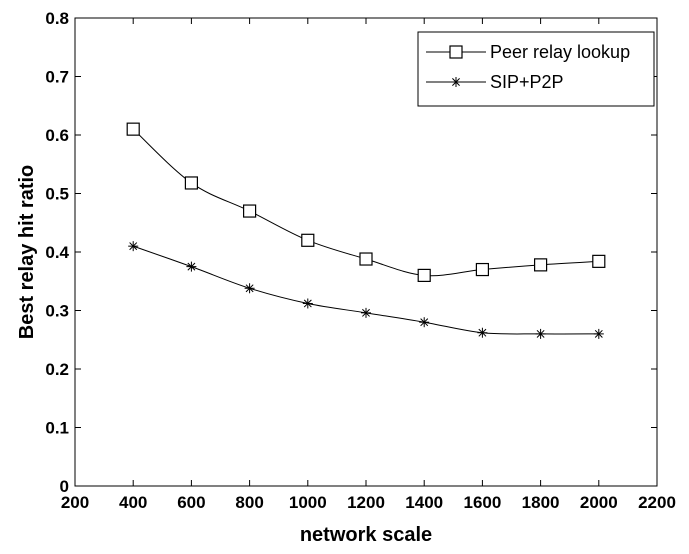 This screenshot has height=554, width=689. What do you see at coordinates (57, 252) in the screenshot?
I see `y-tick-label: 0.4` at bounding box center [57, 252].